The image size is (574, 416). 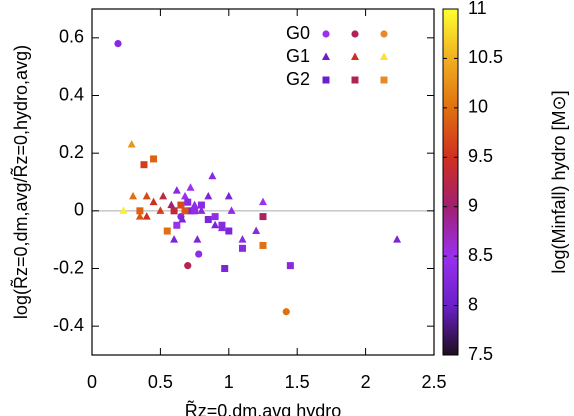 I want to click on colorbar-tick-label: 9, so click(x=473, y=205).